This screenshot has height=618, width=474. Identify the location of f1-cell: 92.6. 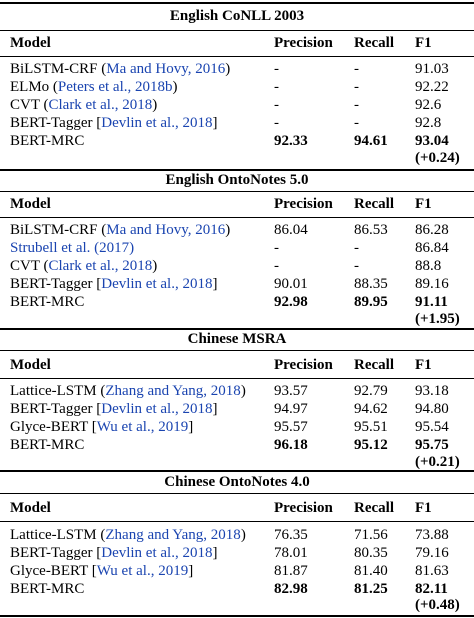
(428, 105).